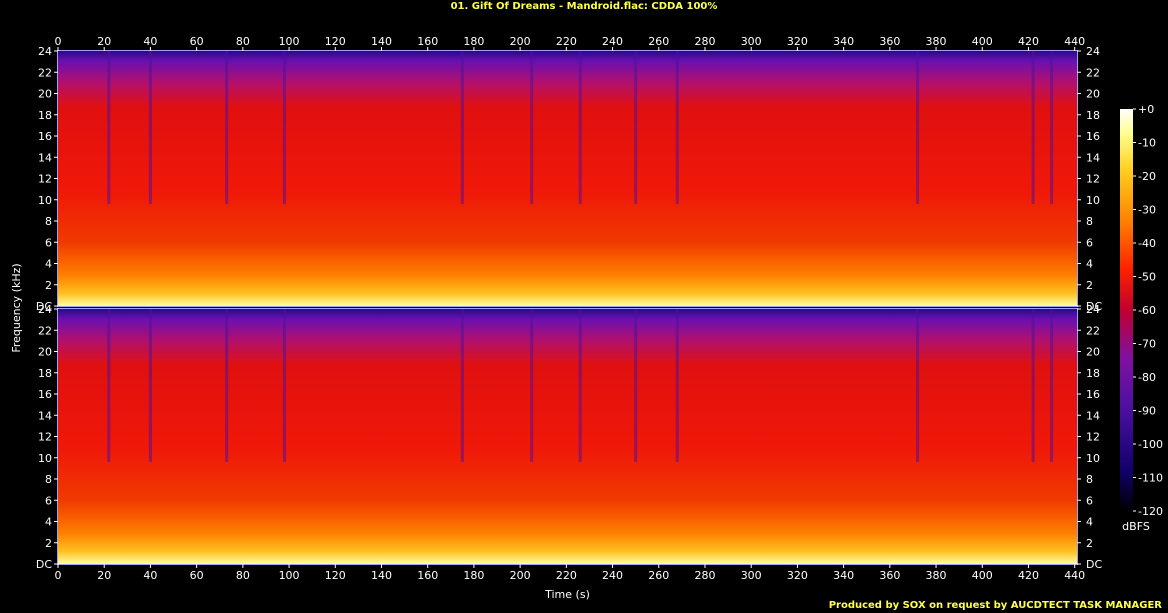  What do you see at coordinates (16, 307) in the screenshot?
I see `y-axis-label: Frequency (kHz)` at bounding box center [16, 307].